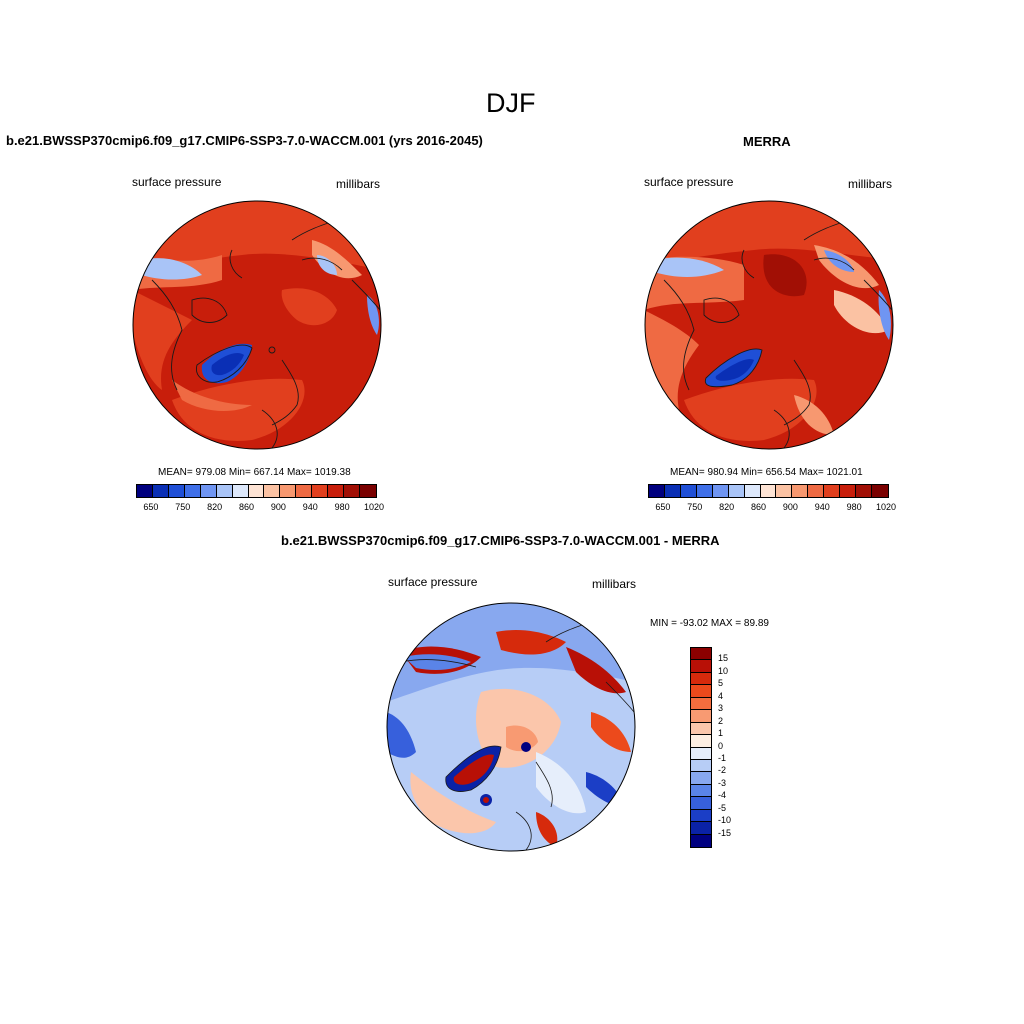 This screenshot has width=1024, height=1024. What do you see at coordinates (870, 184) in the screenshot?
I see `merra-units-label: millibars` at bounding box center [870, 184].